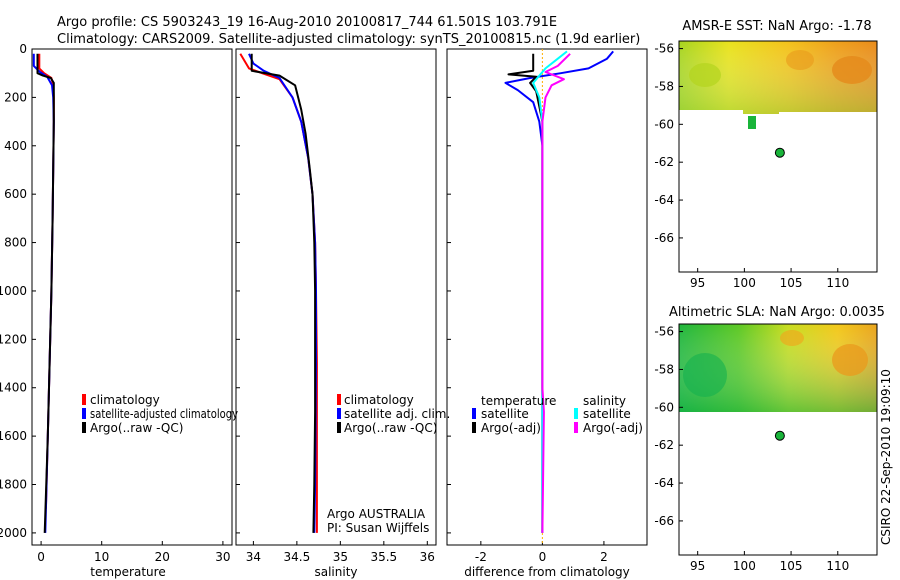  Describe the element at coordinates (752, 122) in the screenshot. I see `sst-cell` at that location.